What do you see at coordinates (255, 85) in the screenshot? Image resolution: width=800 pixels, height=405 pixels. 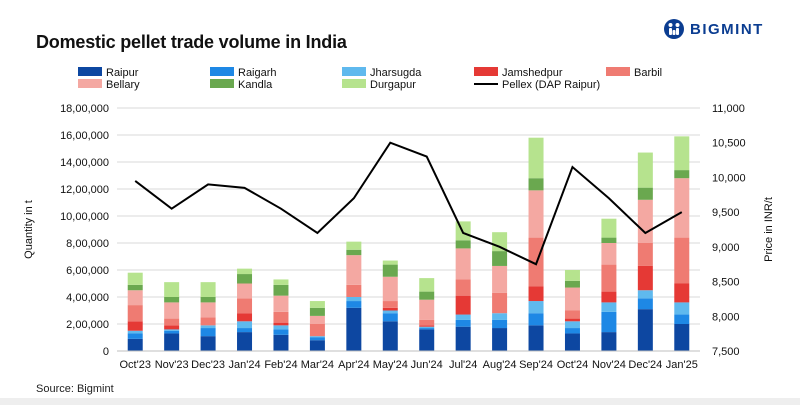 I see `legend-label: Kandla` at bounding box center [255, 85].